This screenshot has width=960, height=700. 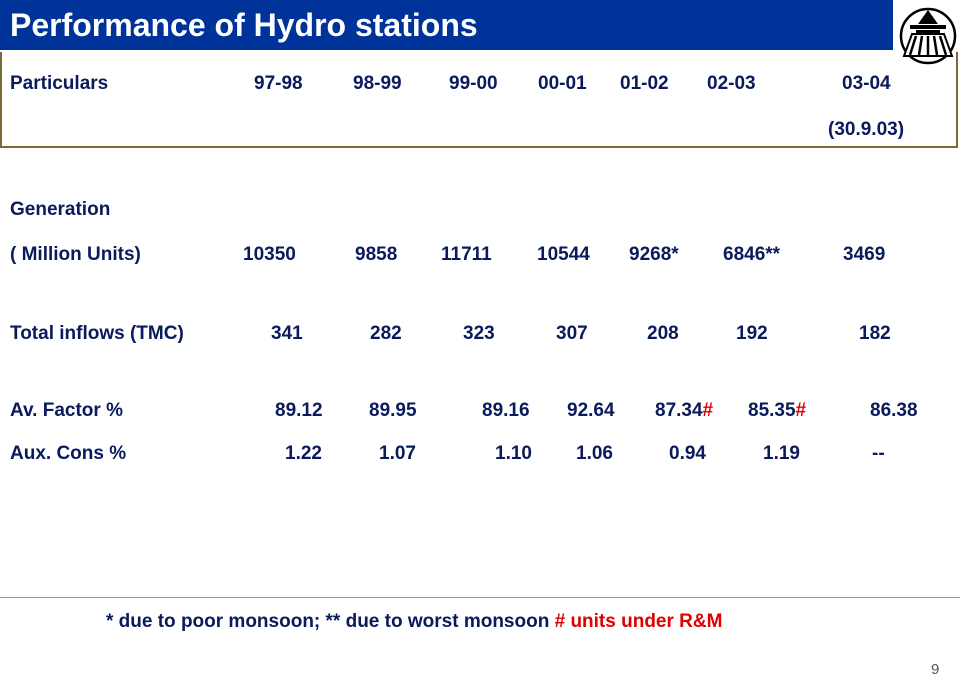 I want to click on inflows-value: 282, so click(x=386, y=333).